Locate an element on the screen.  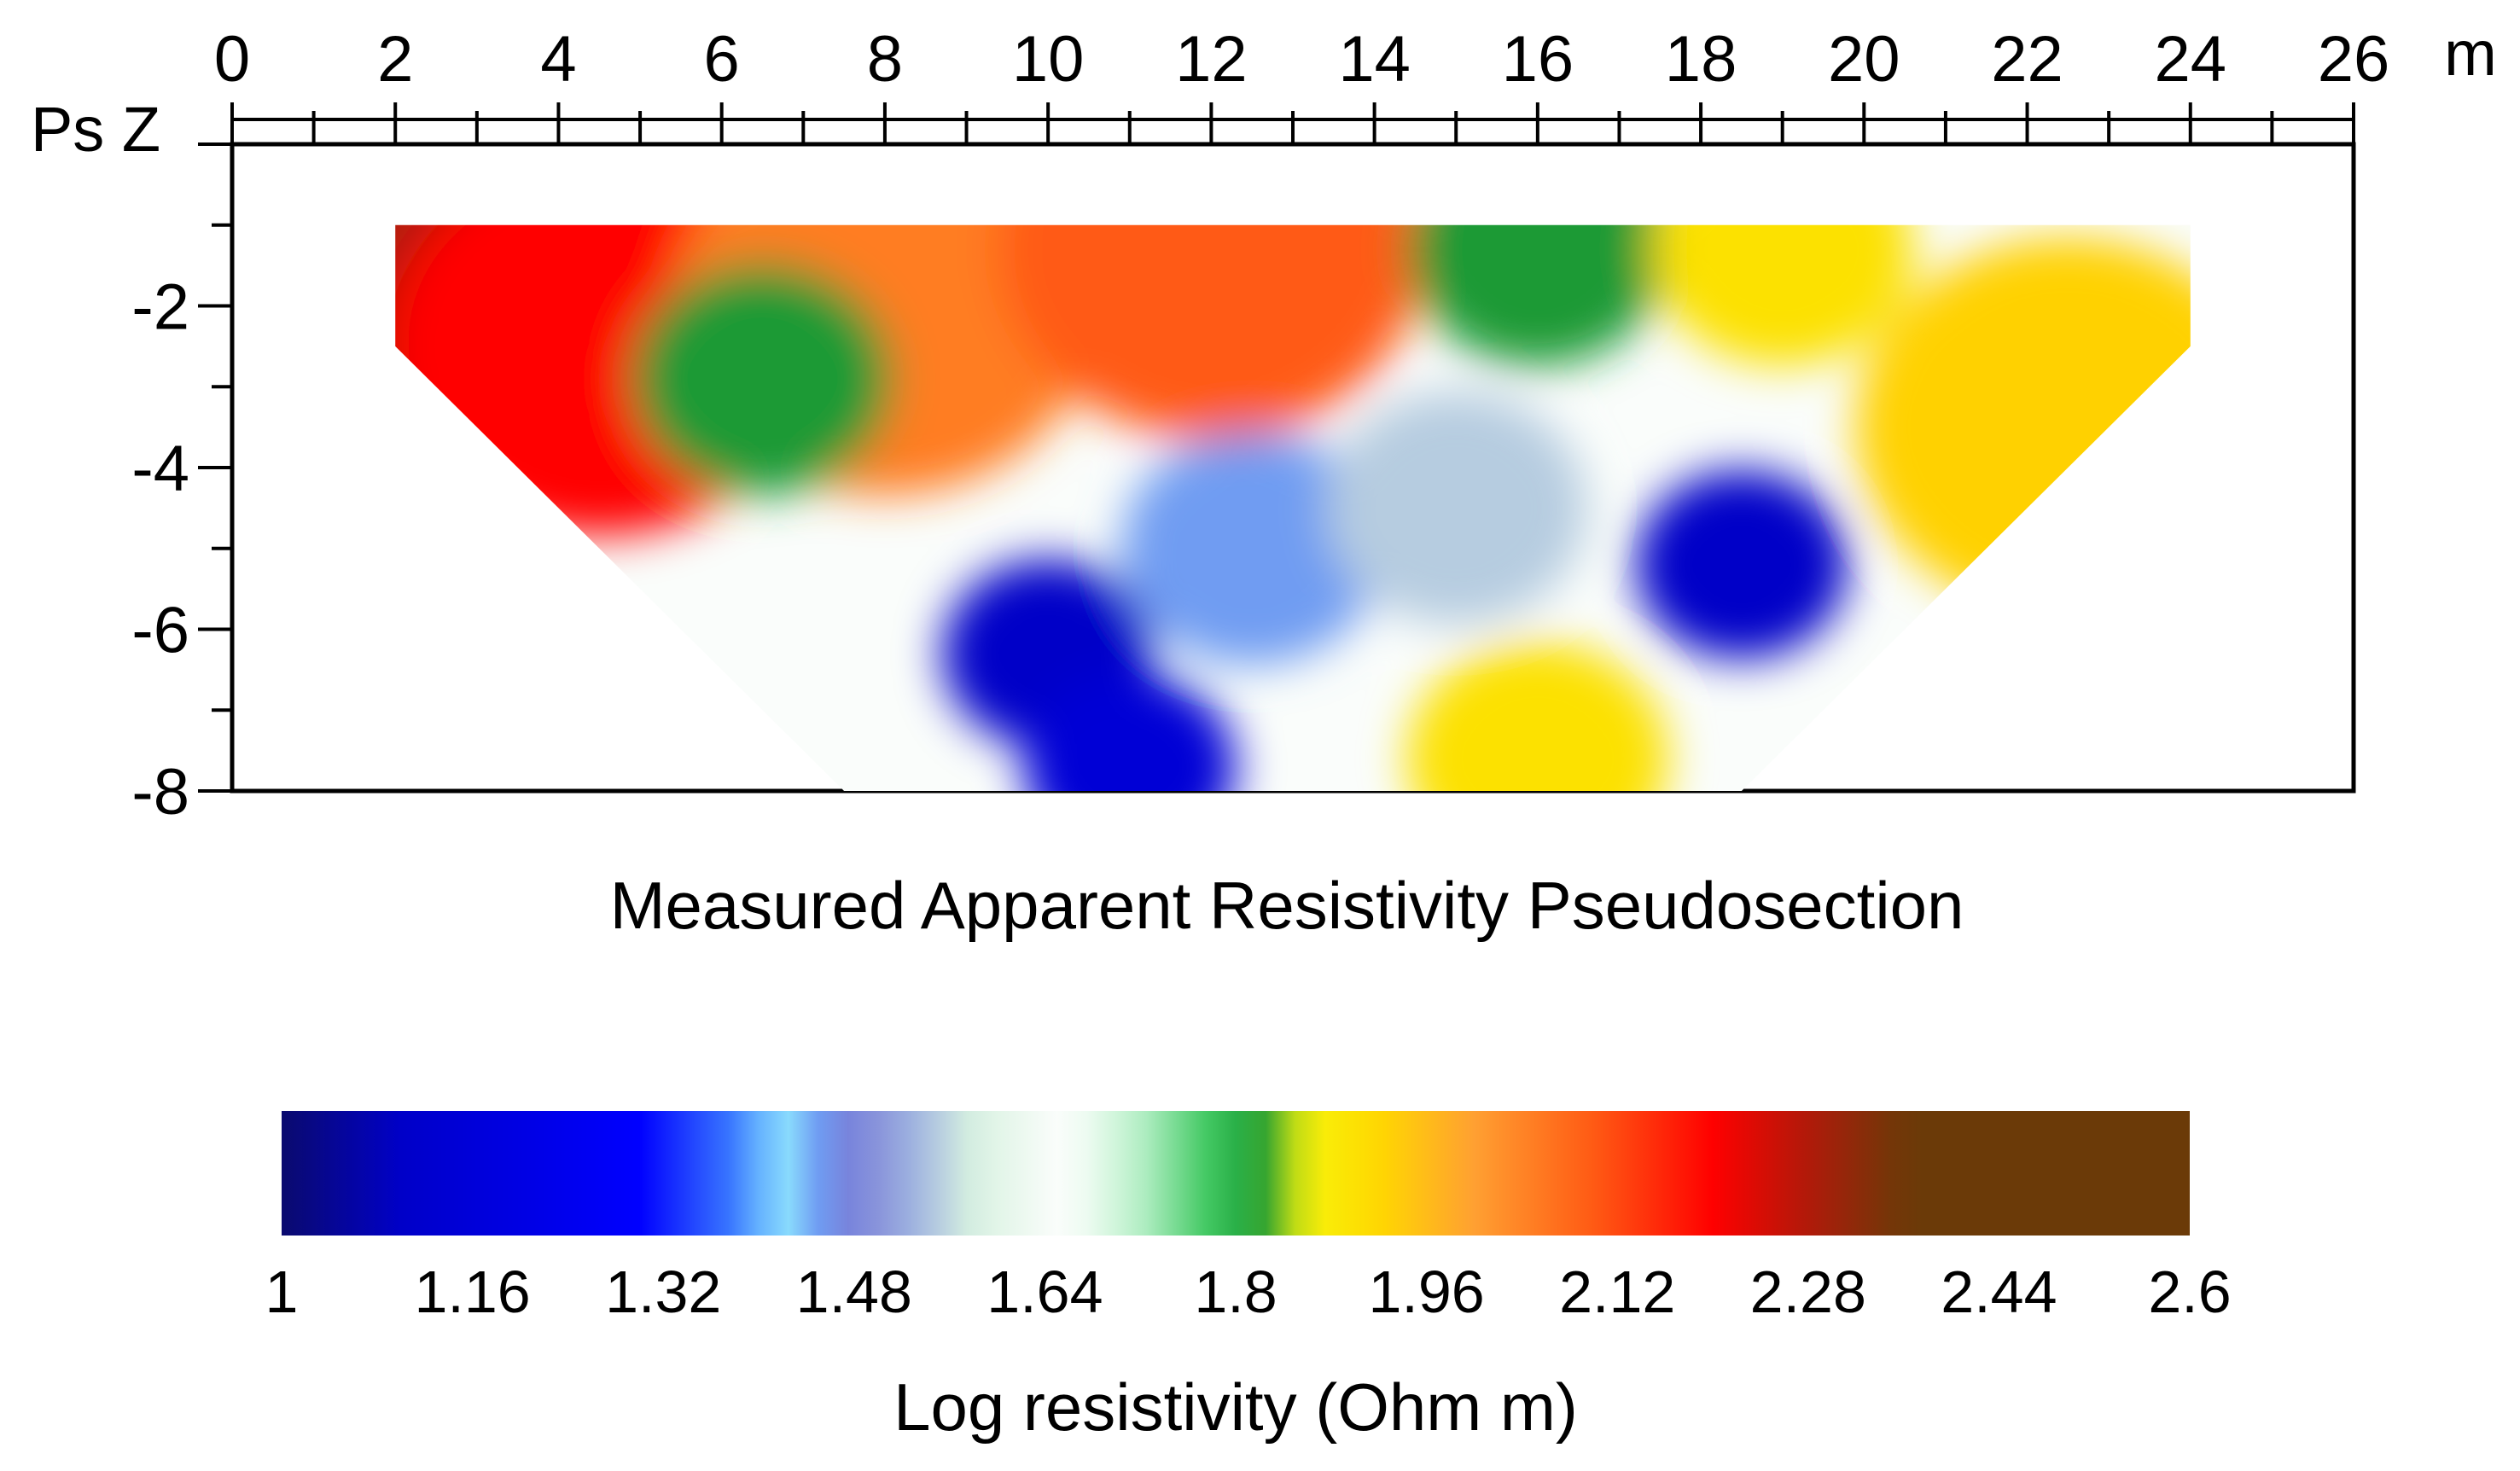
y-tick-label: -6 is located at coordinates (160, 631).